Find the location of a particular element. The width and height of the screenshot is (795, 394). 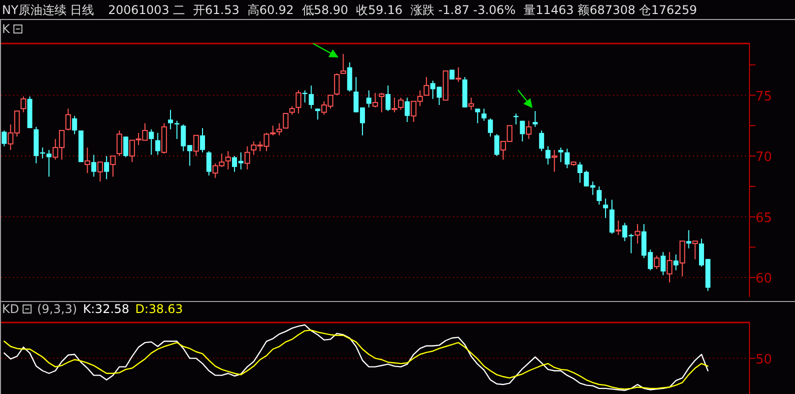

chart-title: NY原油连续 日线 is located at coordinates (48, 10).